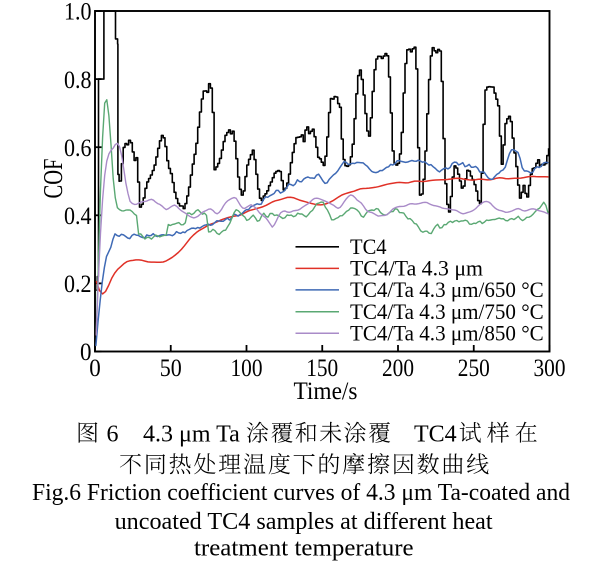  Describe the element at coordinates (474, 368) in the screenshot. I see `svg-text: 250` at that location.